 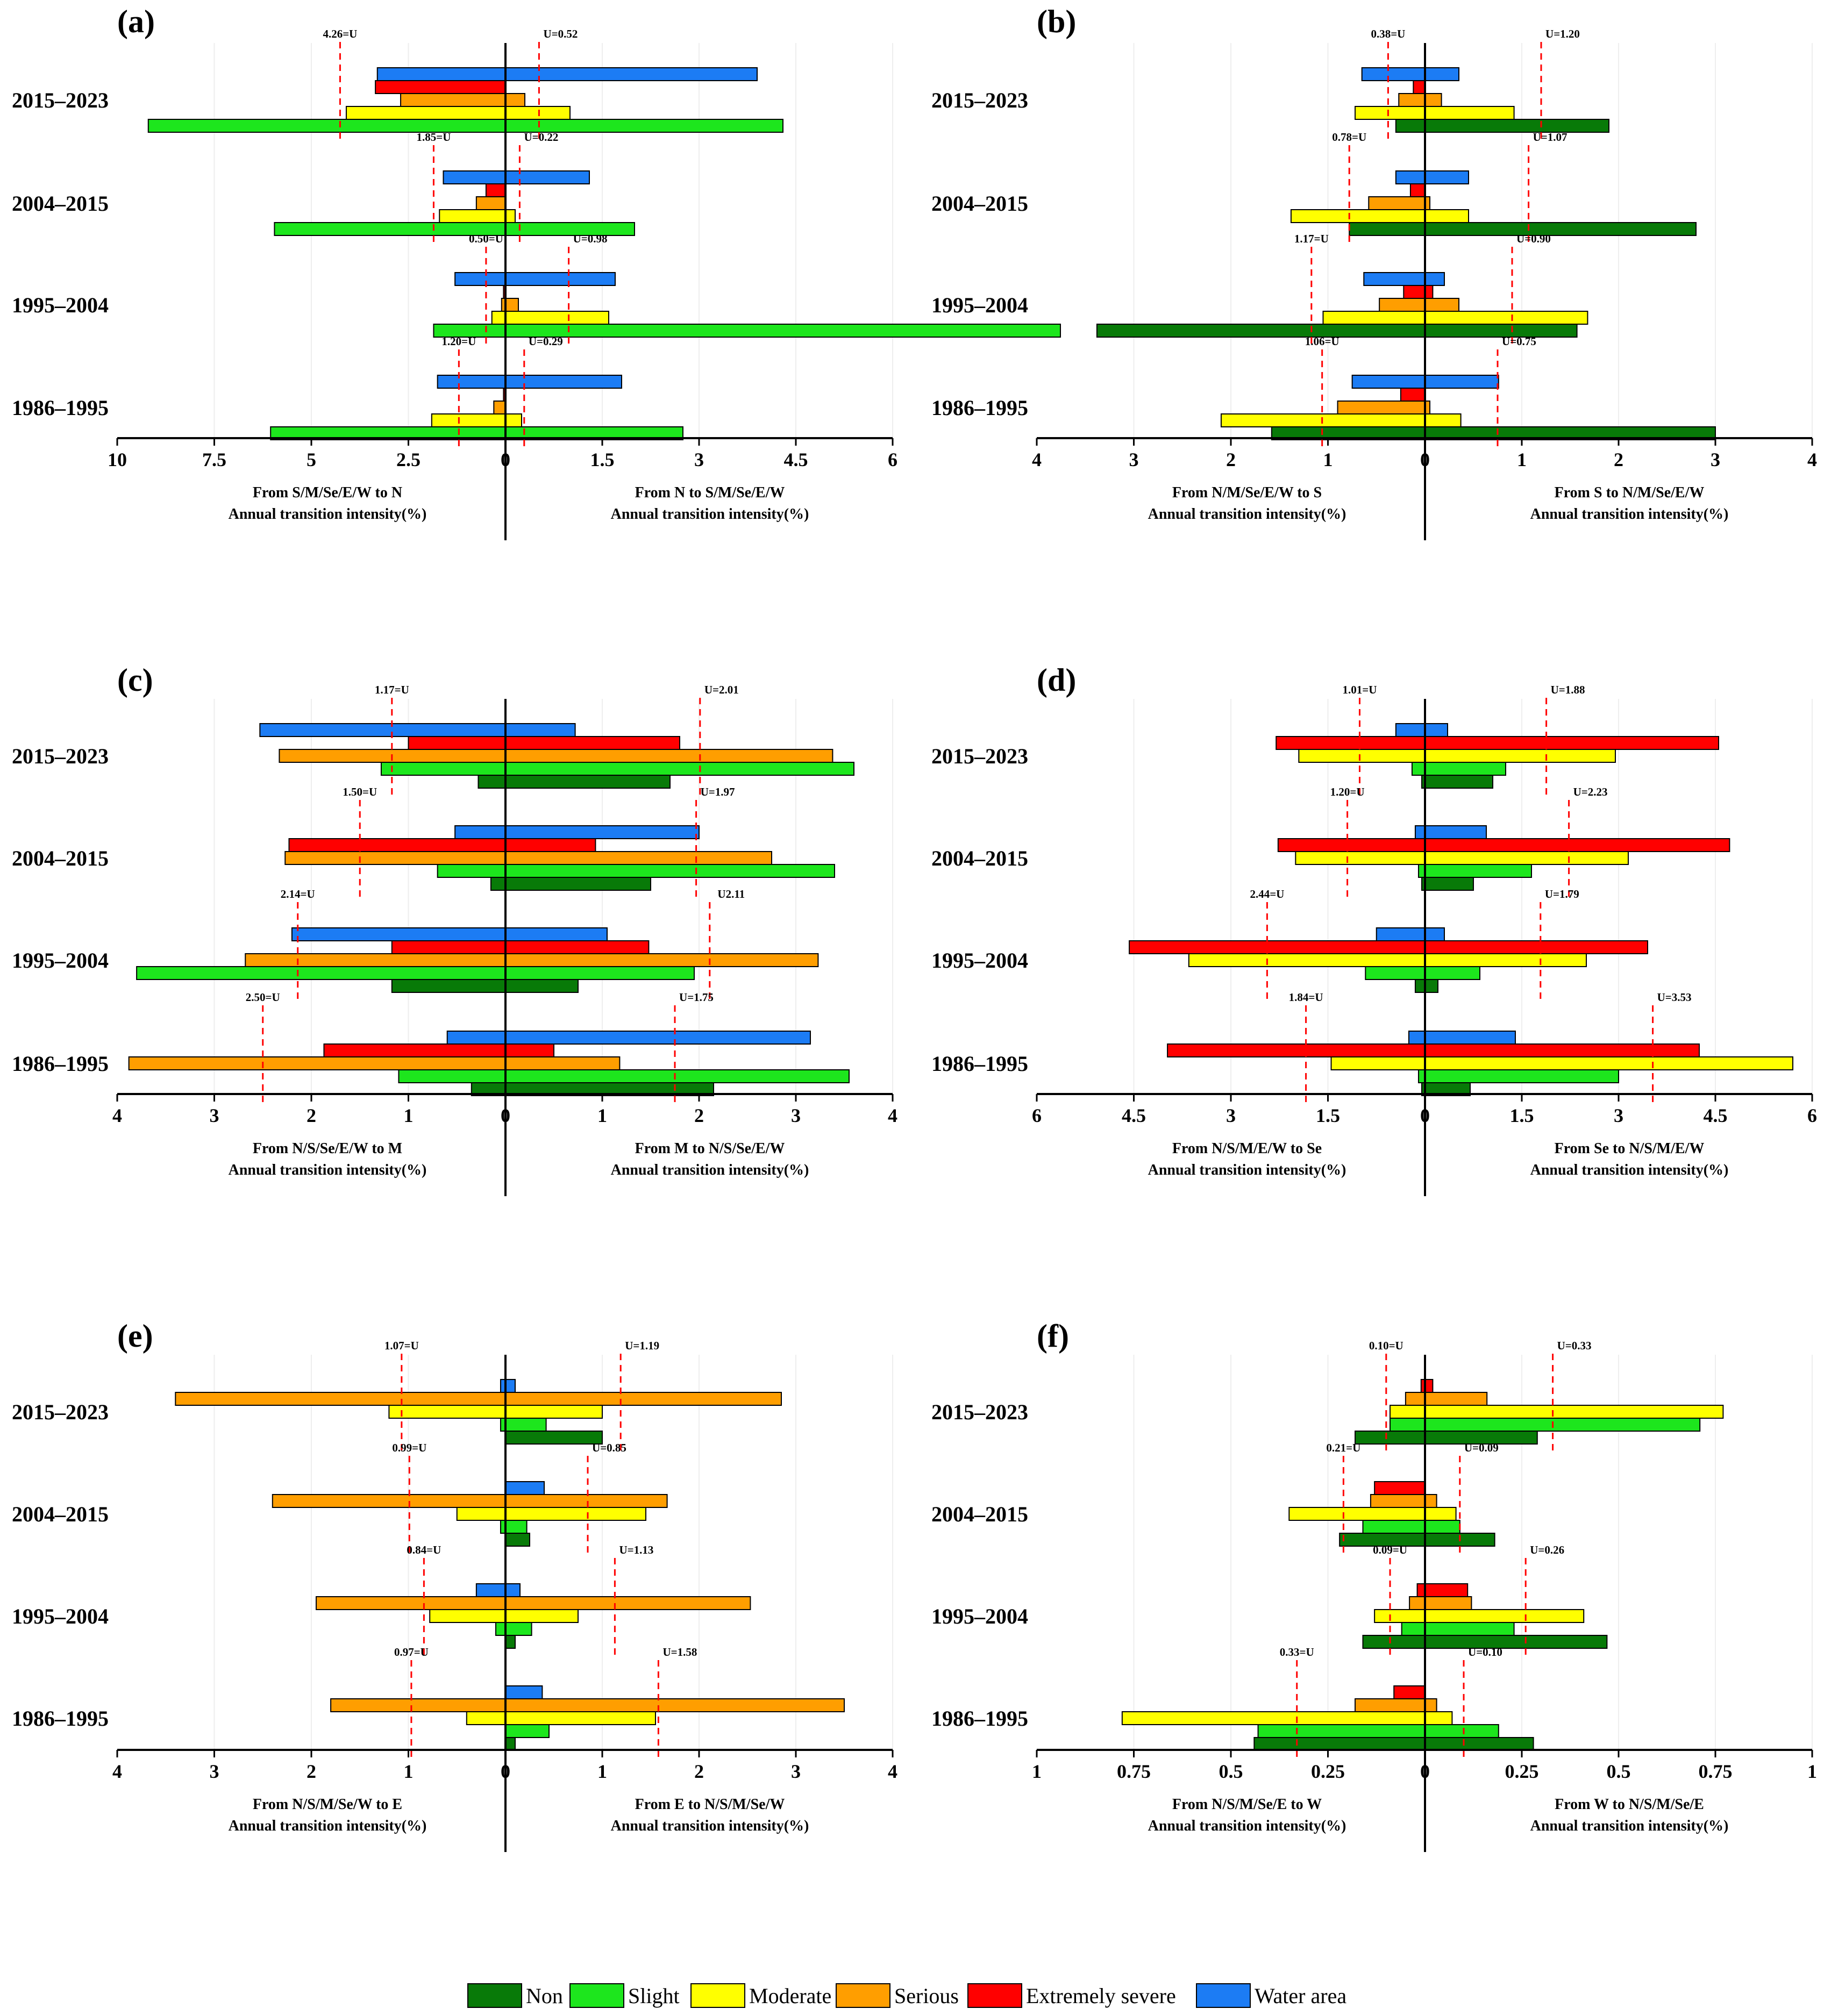 What do you see at coordinates (1056, 680) in the screenshot?
I see `panel-label: (d)` at bounding box center [1056, 680].